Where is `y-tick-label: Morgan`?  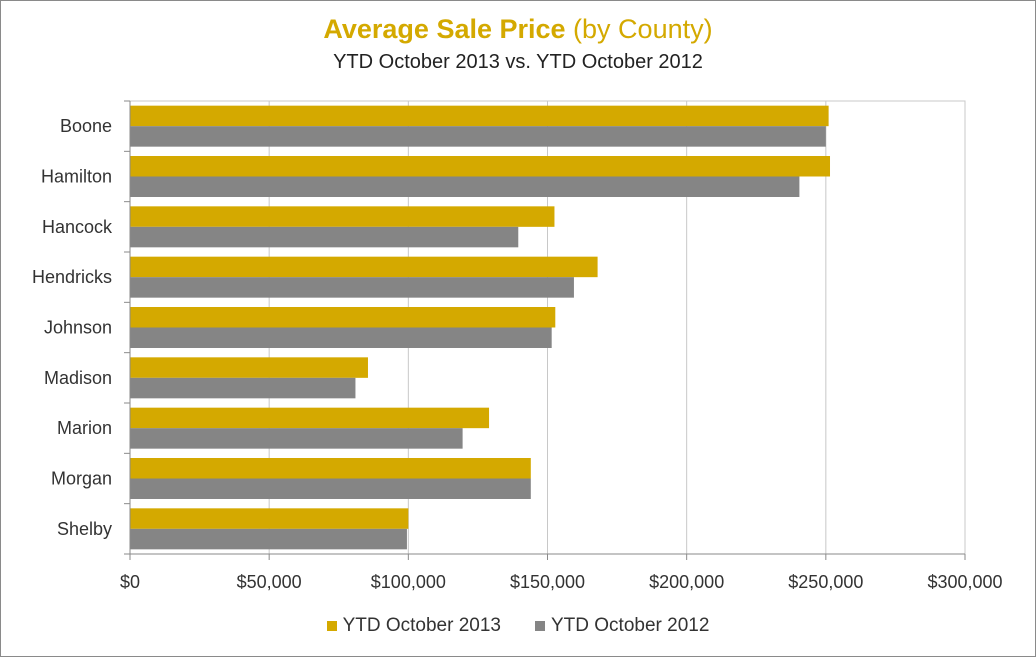
y-tick-label: Morgan is located at coordinates (81, 479).